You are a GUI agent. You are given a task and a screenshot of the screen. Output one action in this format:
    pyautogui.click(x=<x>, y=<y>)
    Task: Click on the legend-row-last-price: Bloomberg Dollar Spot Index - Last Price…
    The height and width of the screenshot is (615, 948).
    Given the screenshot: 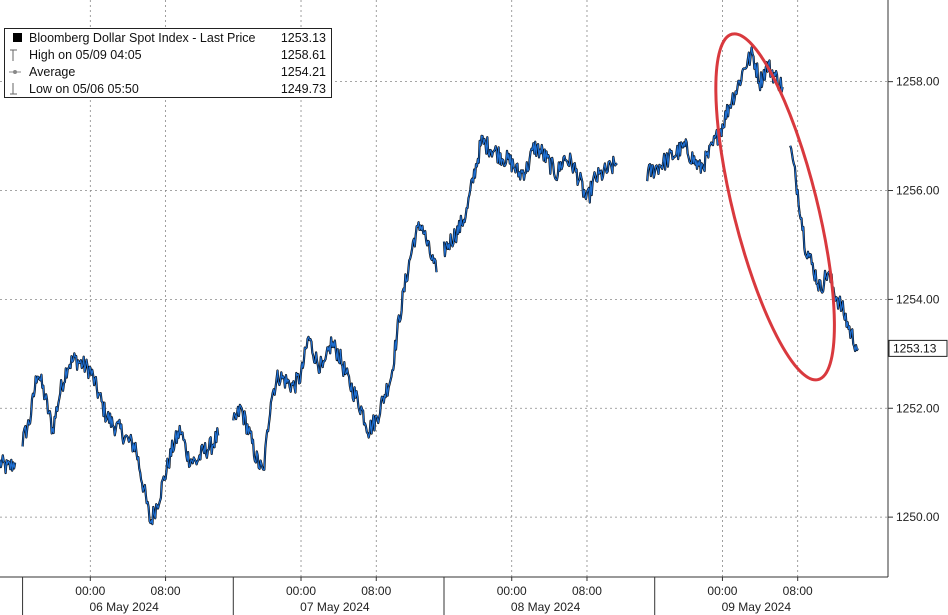 What is the action you would take?
    pyautogui.click(x=168, y=37)
    